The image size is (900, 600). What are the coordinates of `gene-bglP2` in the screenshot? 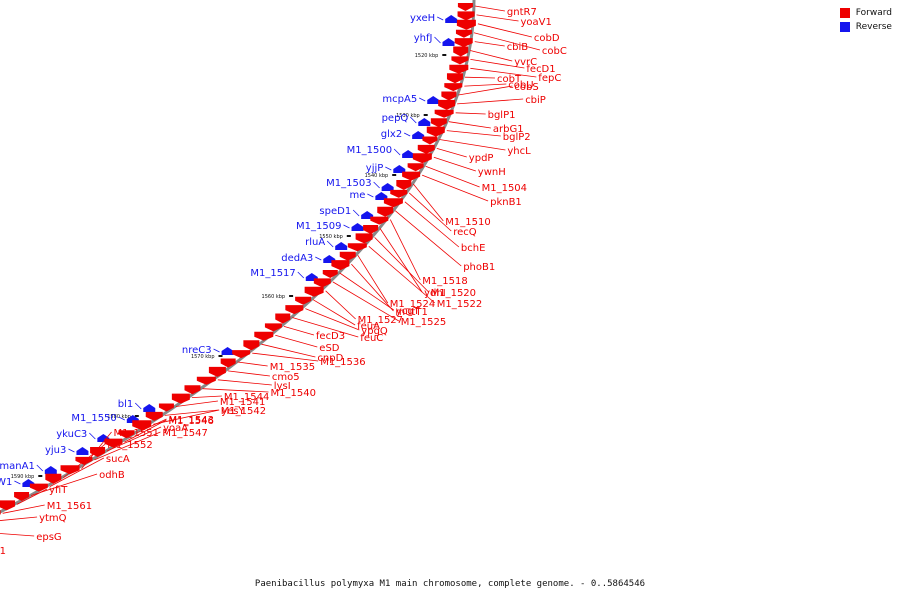 It's located at (435, 131).